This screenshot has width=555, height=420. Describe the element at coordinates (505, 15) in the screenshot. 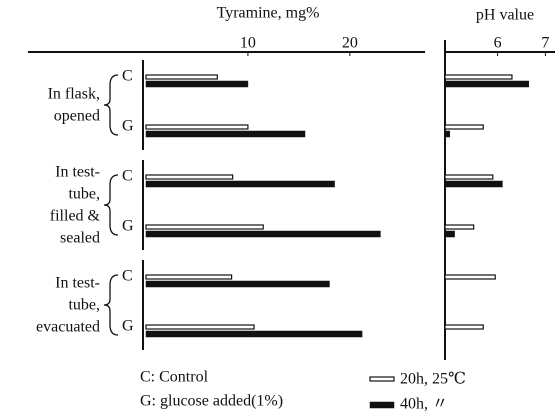

I see `x-label: pH value` at that location.